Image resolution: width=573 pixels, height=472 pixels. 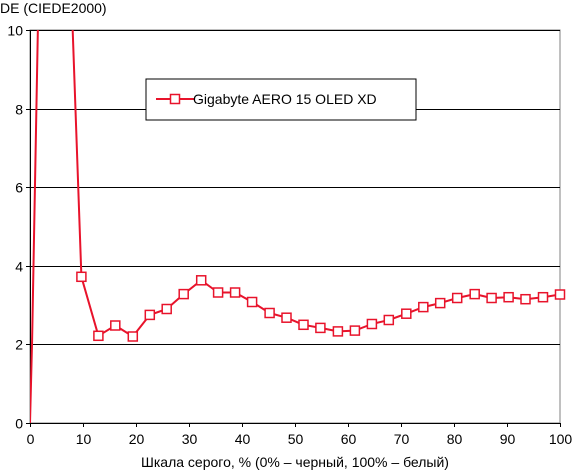 I want to click on legend-marker-sample, so click(x=175, y=99).